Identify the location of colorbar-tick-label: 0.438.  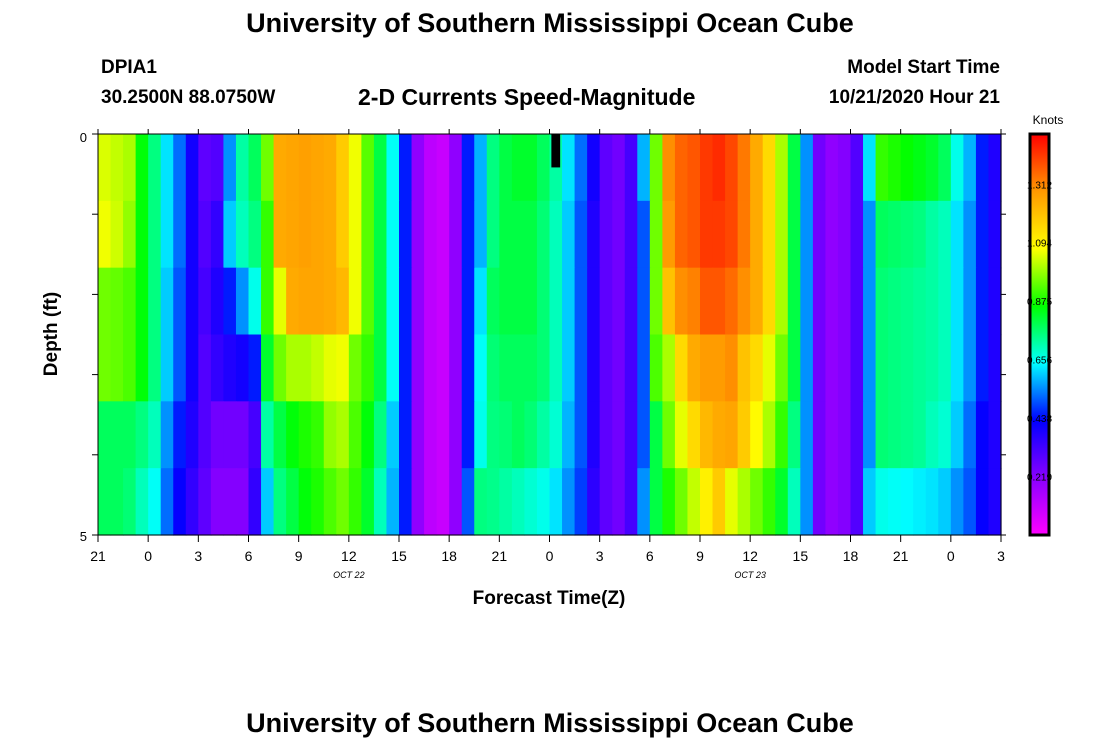
(1039, 419).